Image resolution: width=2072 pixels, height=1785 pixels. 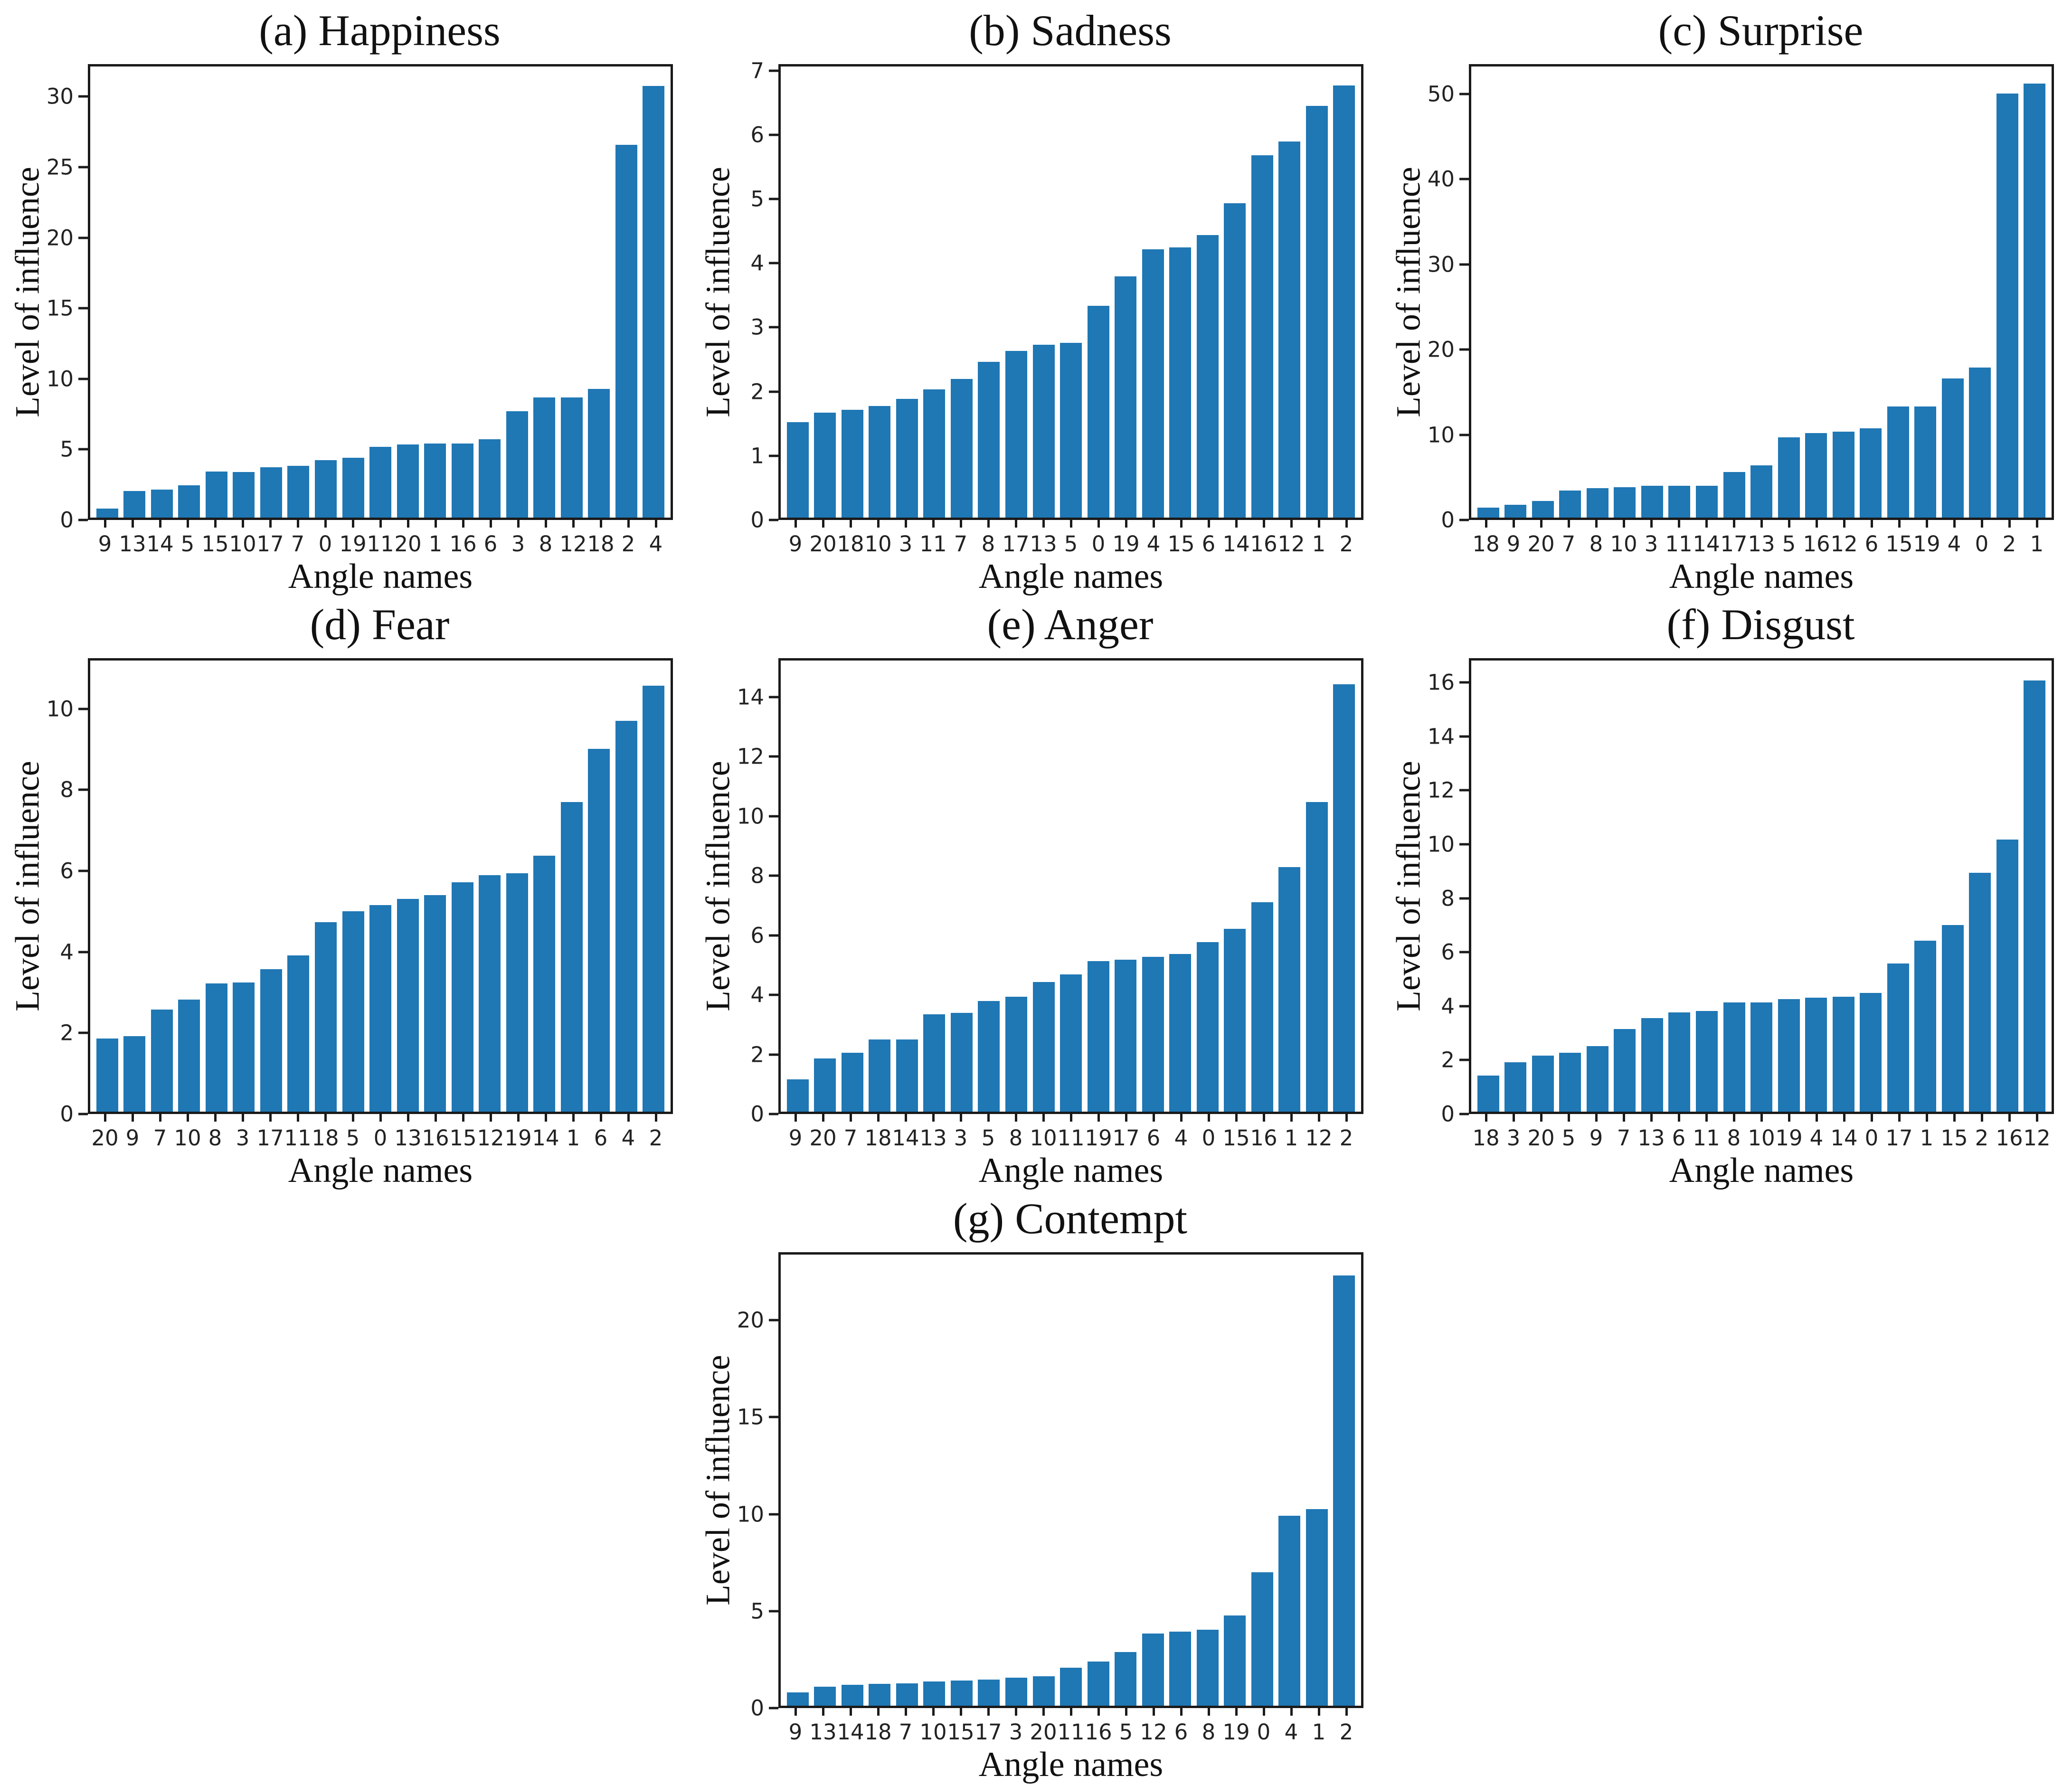 What do you see at coordinates (353, 1132) in the screenshot?
I see `x-tick: 5` at bounding box center [353, 1132].